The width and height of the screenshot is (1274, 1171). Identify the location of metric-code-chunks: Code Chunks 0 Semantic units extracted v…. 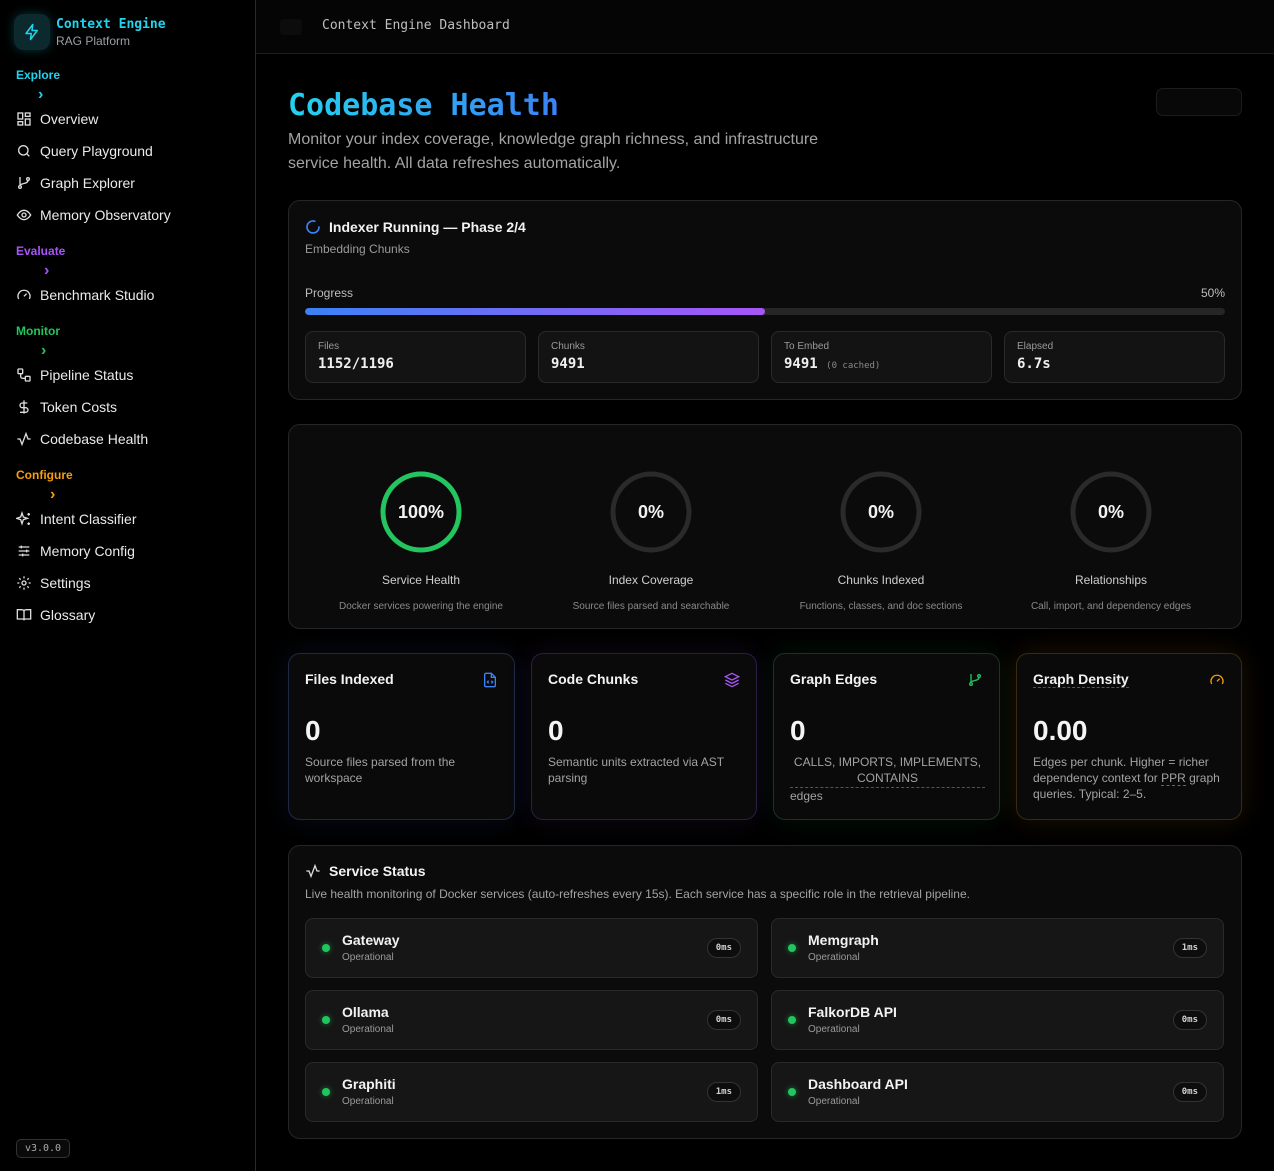
(644, 736).